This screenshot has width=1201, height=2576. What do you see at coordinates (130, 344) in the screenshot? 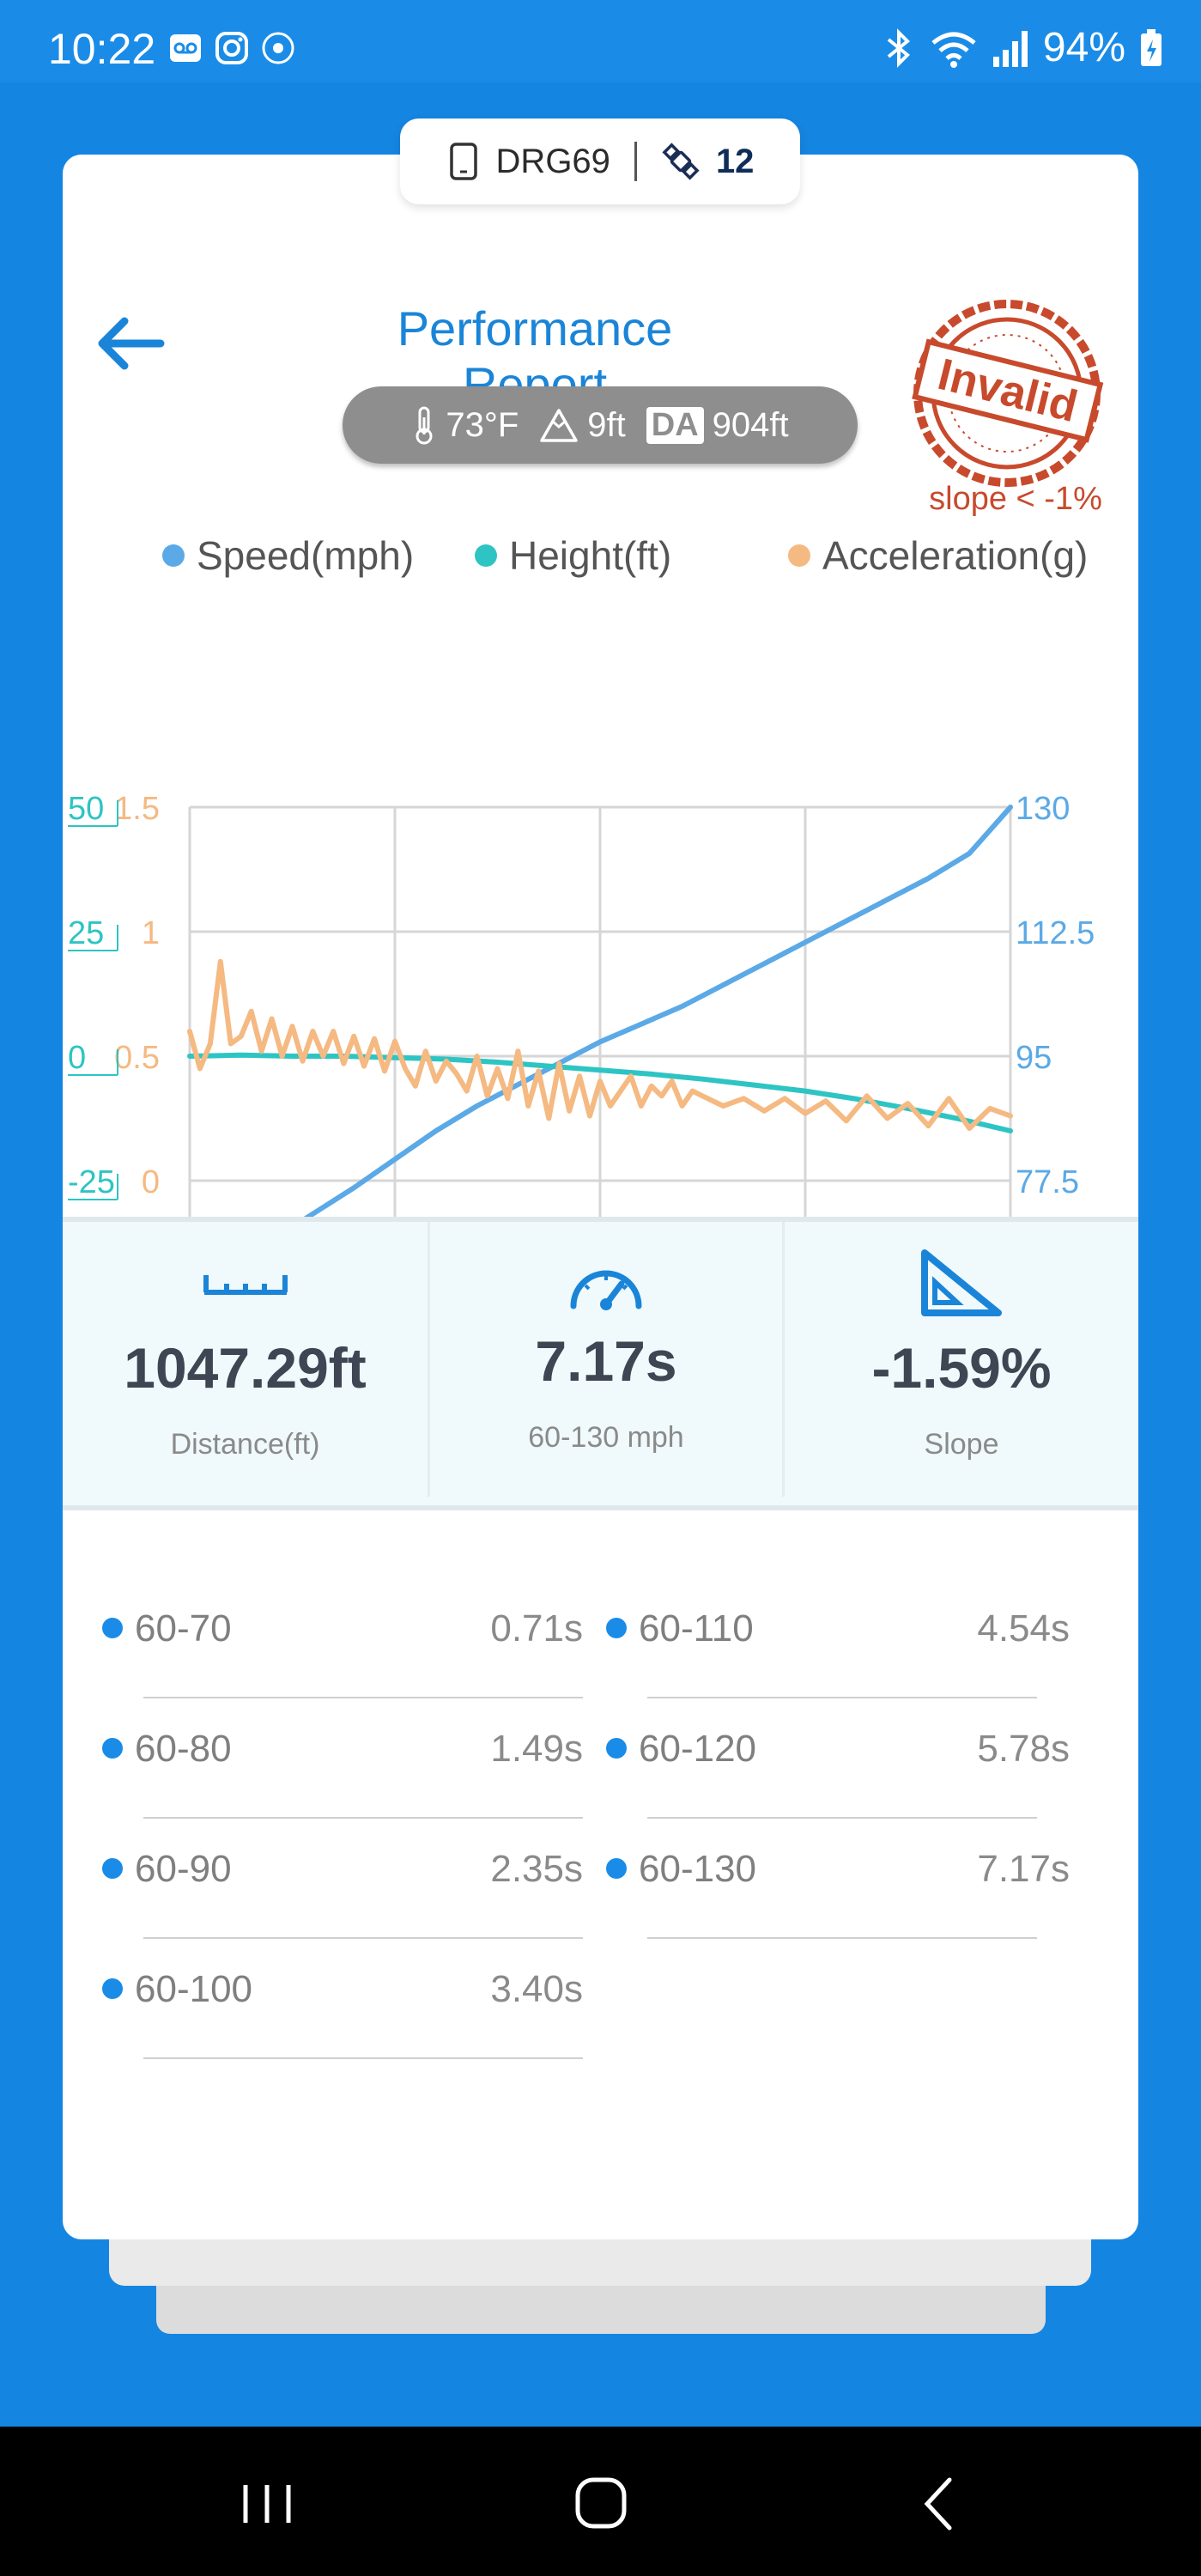
I see `back-arrow-icon` at bounding box center [130, 344].